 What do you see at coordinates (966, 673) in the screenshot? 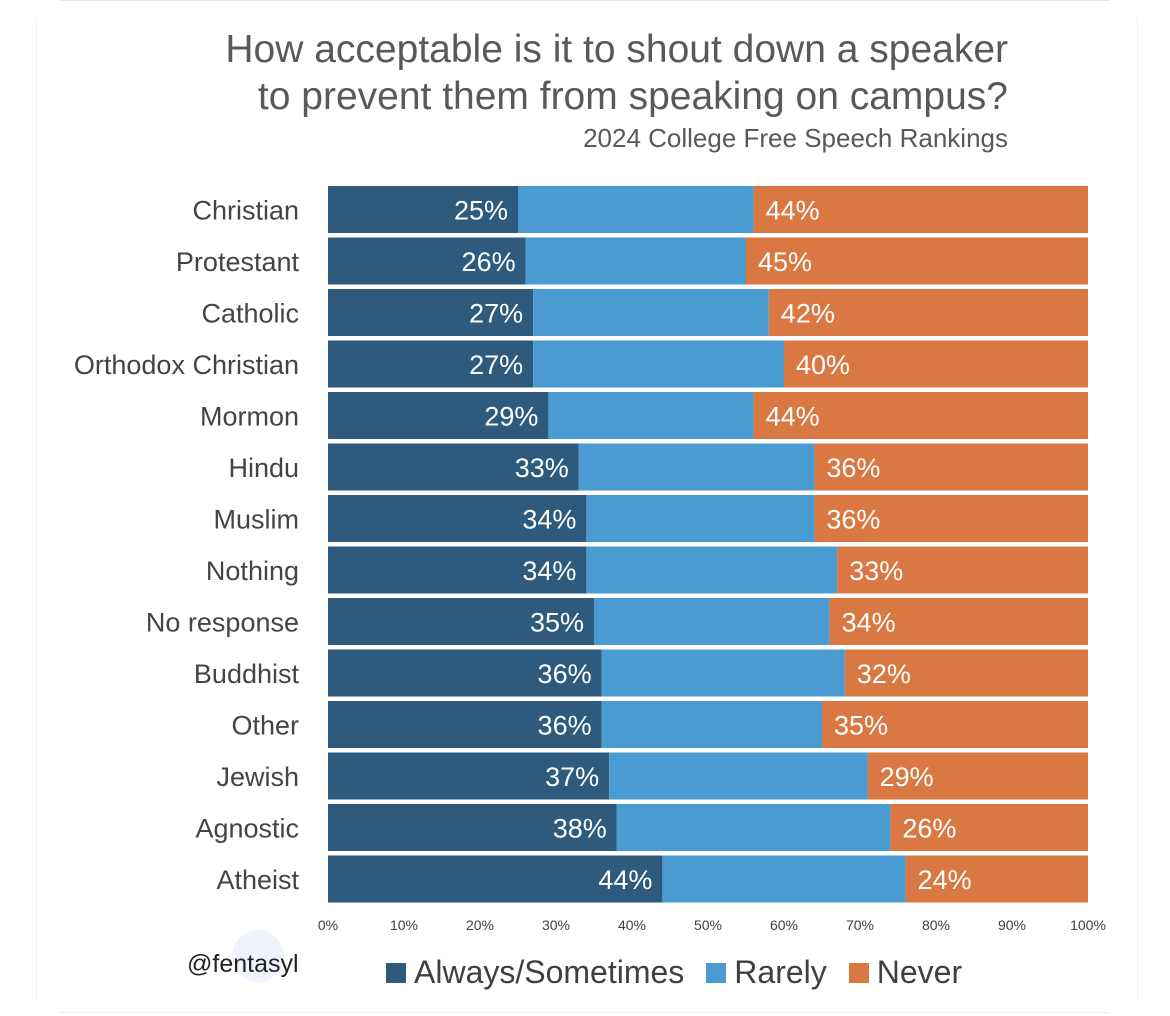
I see `bar-never-buddhist` at bounding box center [966, 673].